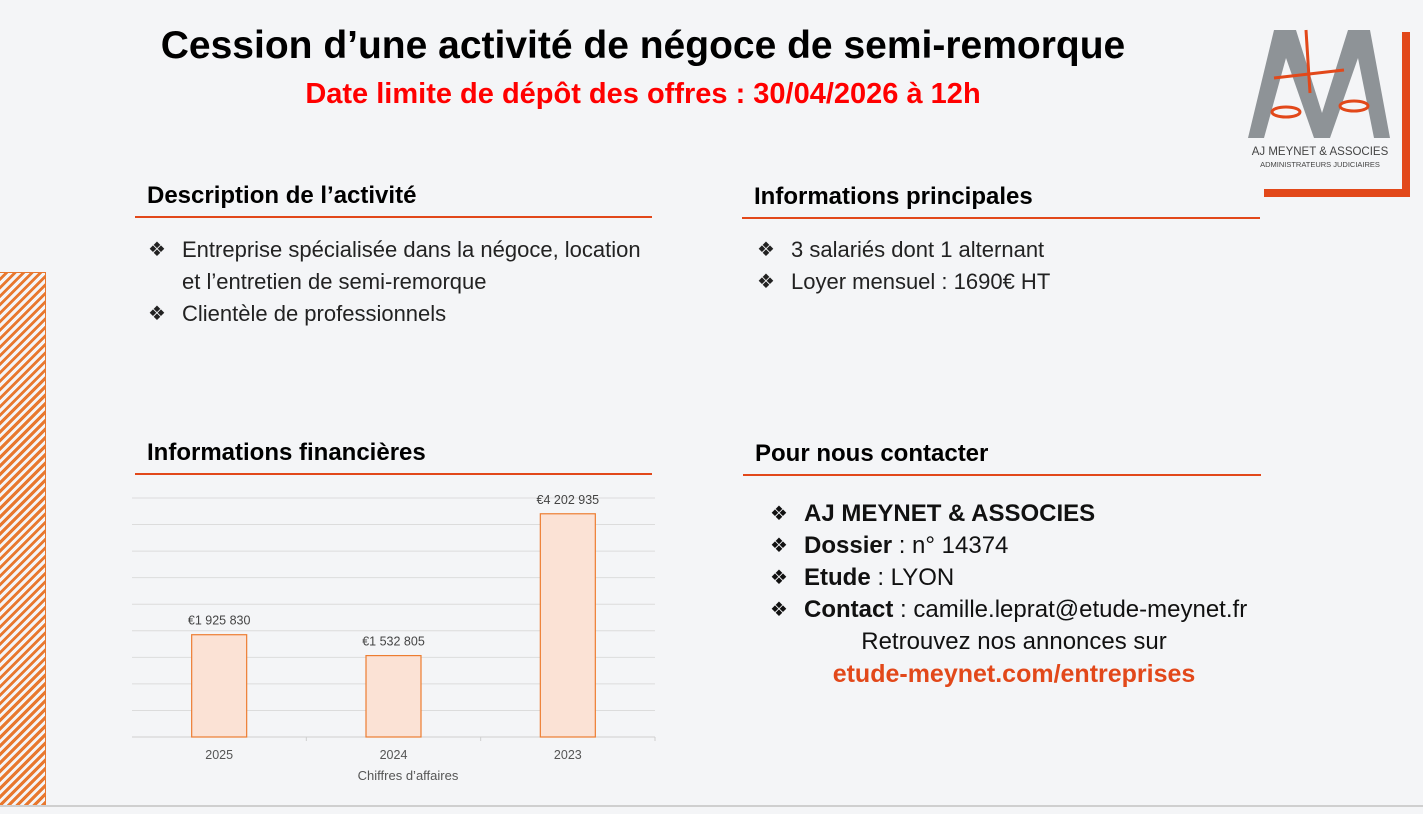 Image resolution: width=1423 pixels, height=814 pixels. What do you see at coordinates (393, 457) in the screenshot?
I see `financial-heading: Informations financières` at bounding box center [393, 457].